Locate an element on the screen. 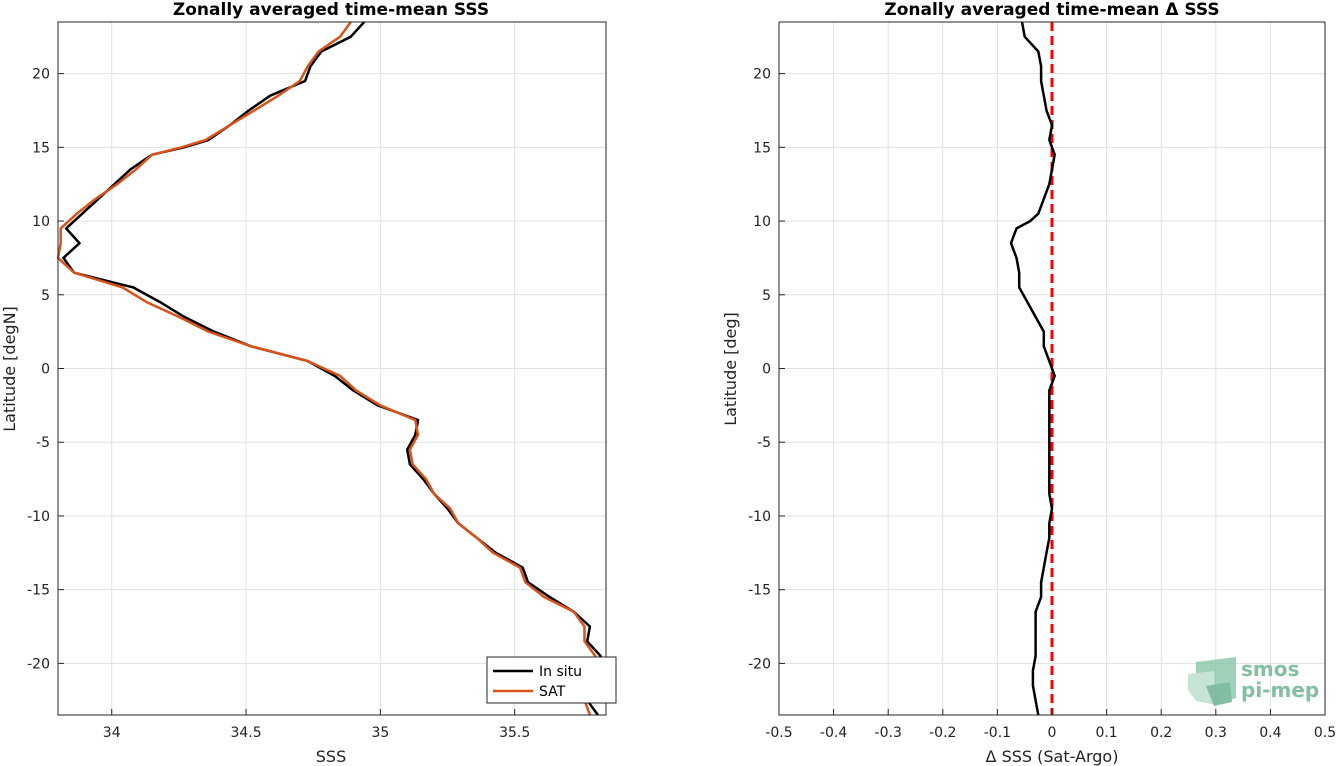  logo-graphic-icon is located at coordinates (1212, 681).